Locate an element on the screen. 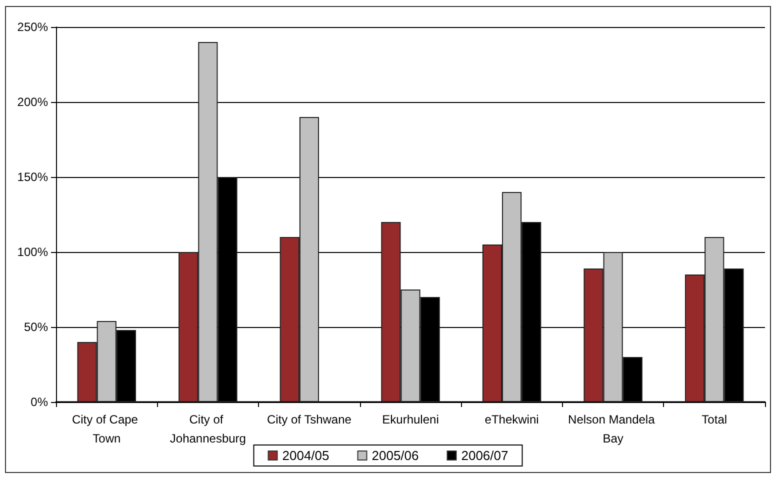 Image resolution: width=777 pixels, height=480 pixels. x-tick-label: Nelson Mandela Bay is located at coordinates (613, 429).